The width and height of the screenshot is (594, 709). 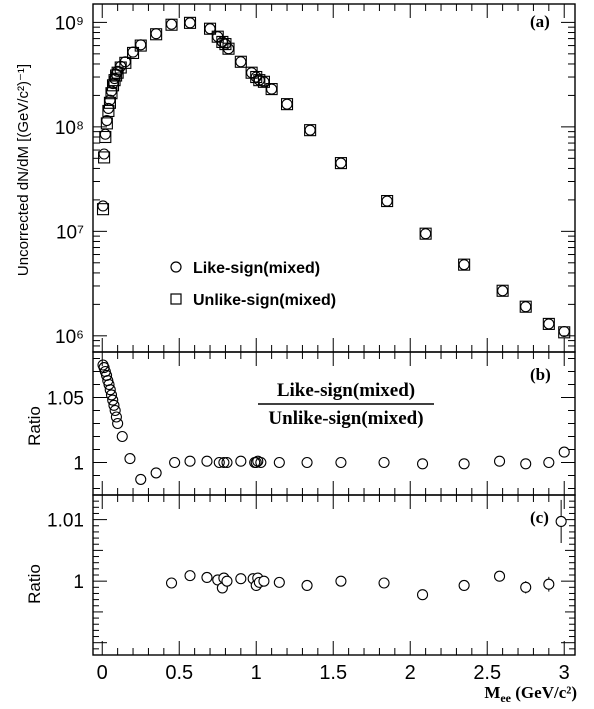 I want to click on y-tick-label: 10⁶, so click(x=69, y=337).